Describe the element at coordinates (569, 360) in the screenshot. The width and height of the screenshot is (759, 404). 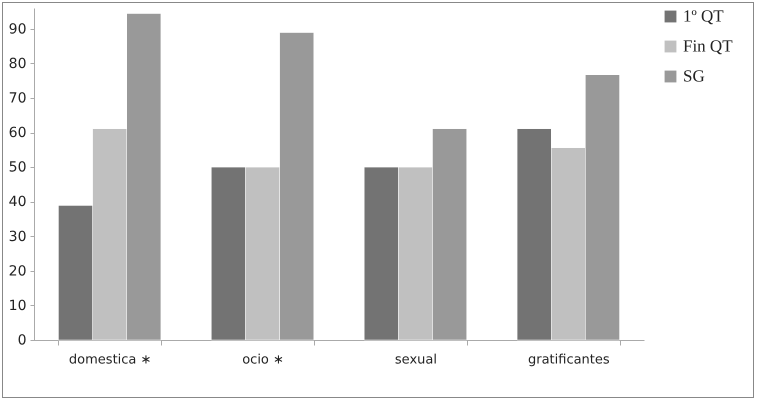
I see `x-tick-label: gratificantes` at that location.